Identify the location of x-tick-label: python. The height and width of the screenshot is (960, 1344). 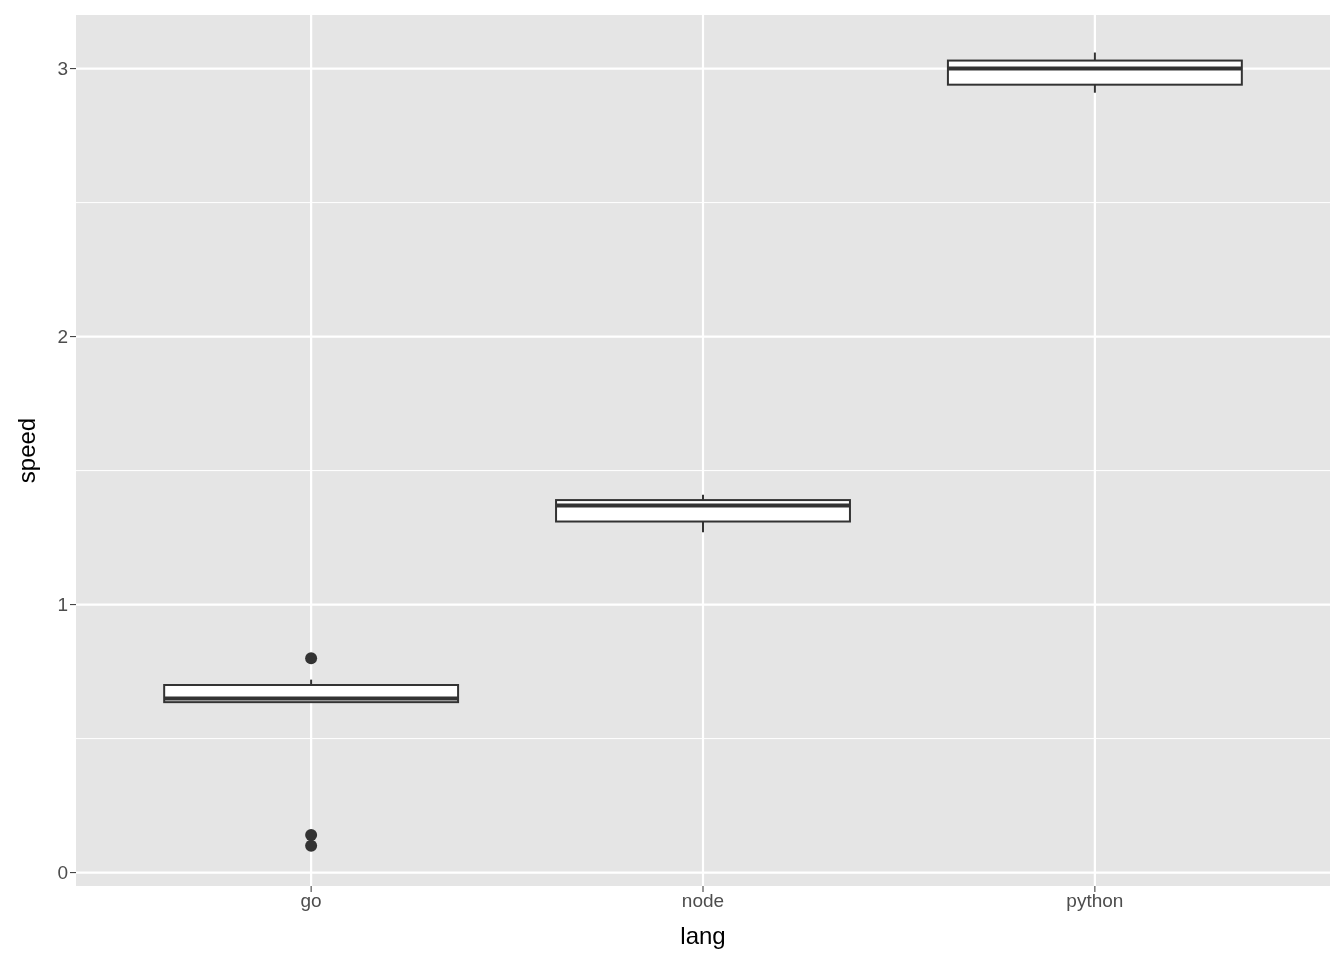
(1095, 901).